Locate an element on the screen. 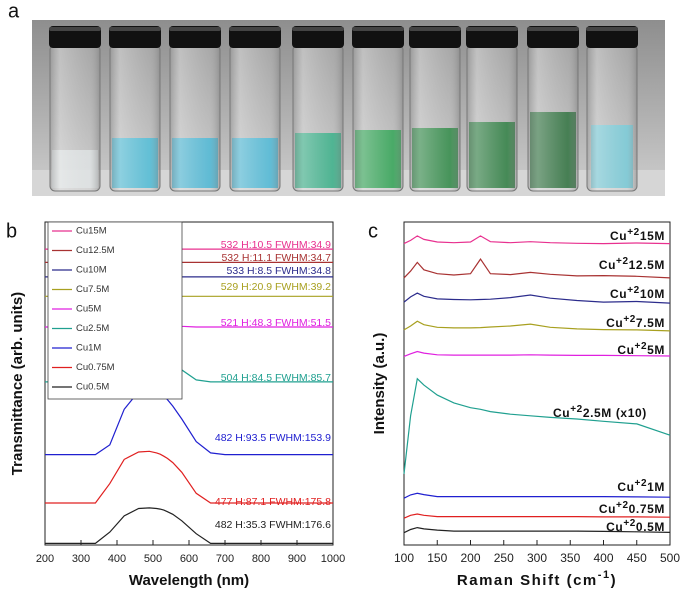  series-label-part: 2.5M (x10) is located at coordinates (615, 413).